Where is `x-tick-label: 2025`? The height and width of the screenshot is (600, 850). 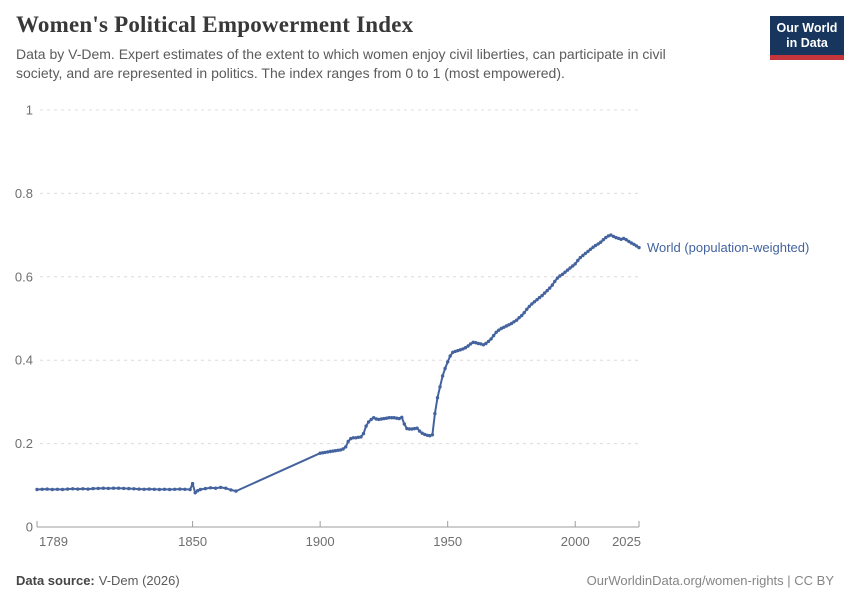
x-tick-label: 2025 is located at coordinates (626, 541).